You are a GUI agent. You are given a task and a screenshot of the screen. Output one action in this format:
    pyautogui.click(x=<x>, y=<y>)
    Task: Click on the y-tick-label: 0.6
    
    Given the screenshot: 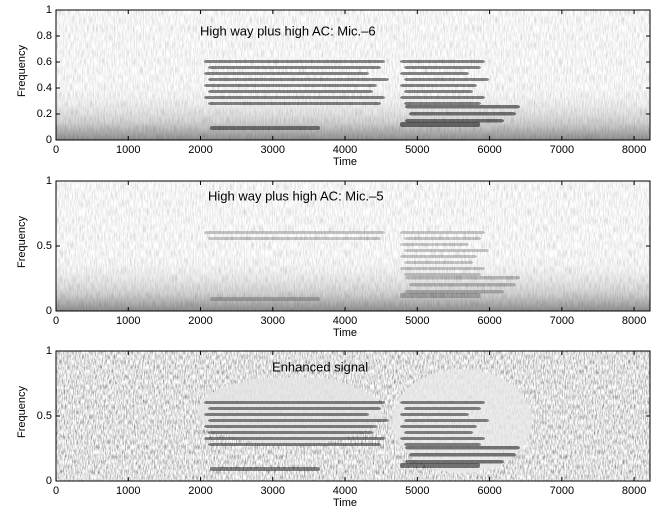 What is the action you would take?
    pyautogui.click(x=44, y=62)
    